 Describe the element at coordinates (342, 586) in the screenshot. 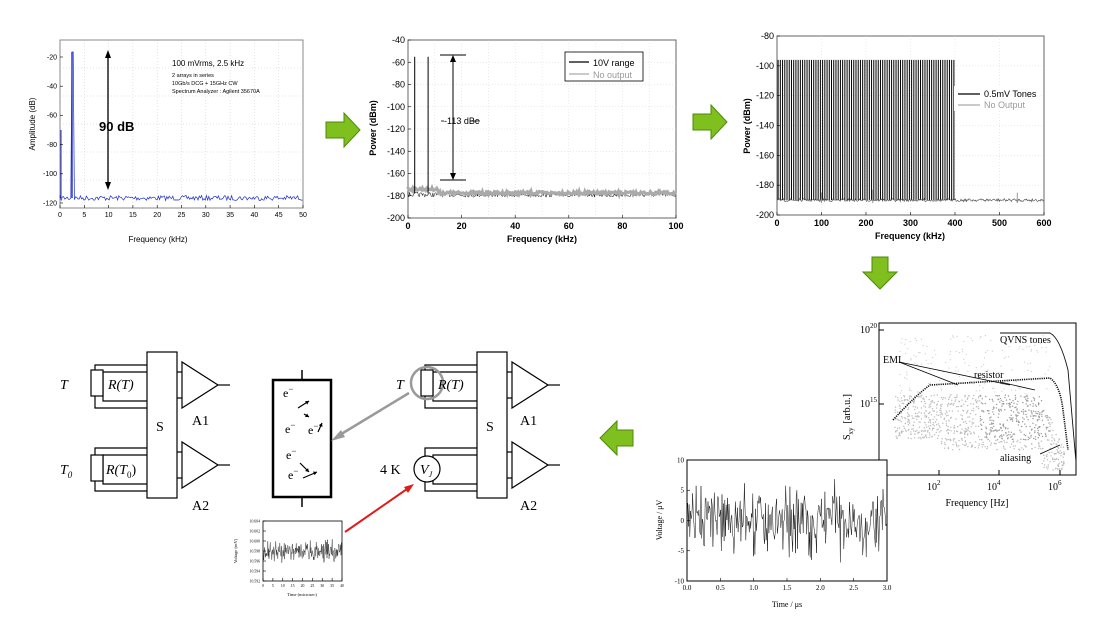

I see `panel6-xtick: 40` at that location.